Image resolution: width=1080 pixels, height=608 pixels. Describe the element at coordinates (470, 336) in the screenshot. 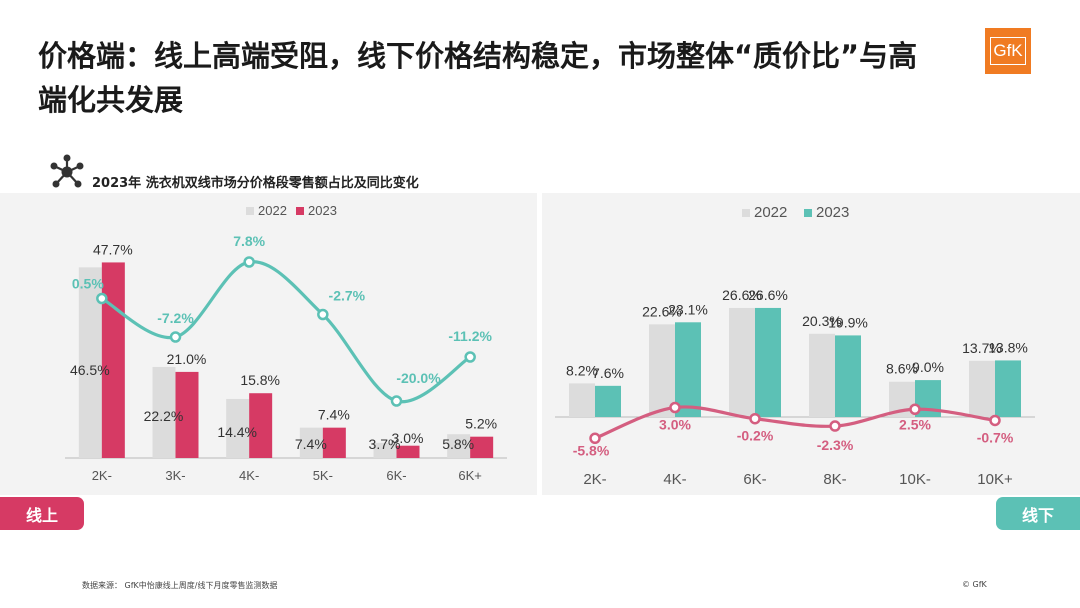

I see `yoy-label: -11.2%` at that location.